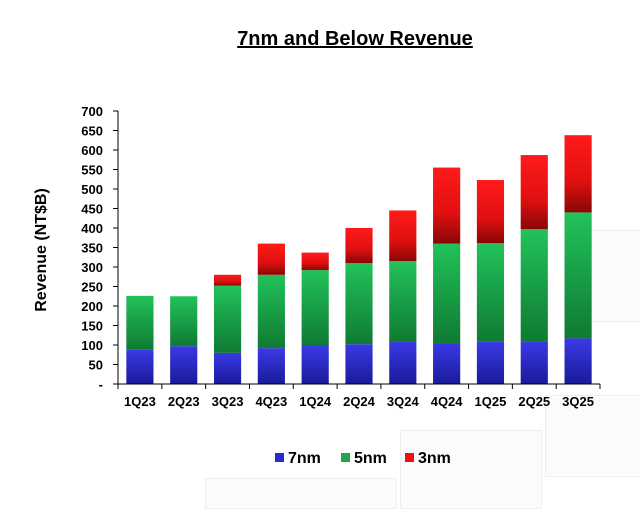 Image resolution: width=640 pixels, height=509 pixels. I want to click on legend-label-3nm: 3nm, so click(434, 458).